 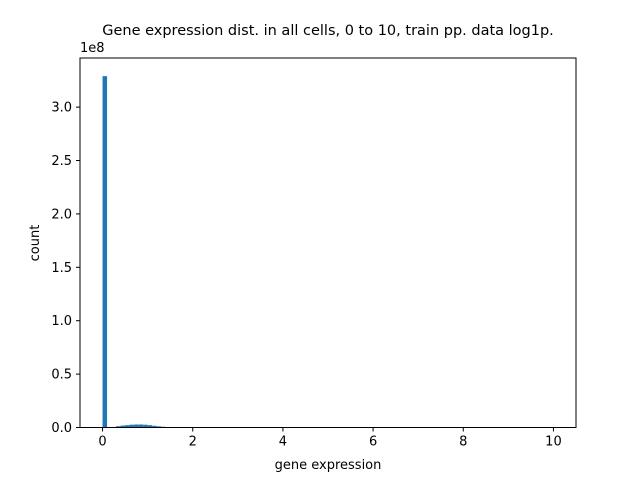 I want to click on y-tick-label: 1.0, so click(x=61, y=321).